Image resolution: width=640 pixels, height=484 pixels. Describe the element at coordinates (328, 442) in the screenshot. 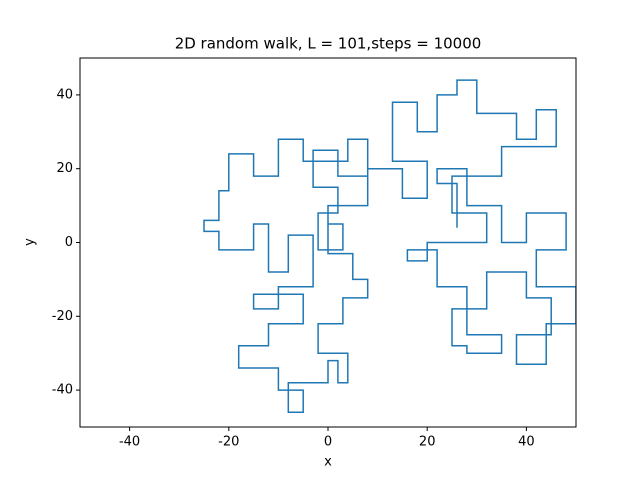

I see `x-tick-label: 0` at that location.